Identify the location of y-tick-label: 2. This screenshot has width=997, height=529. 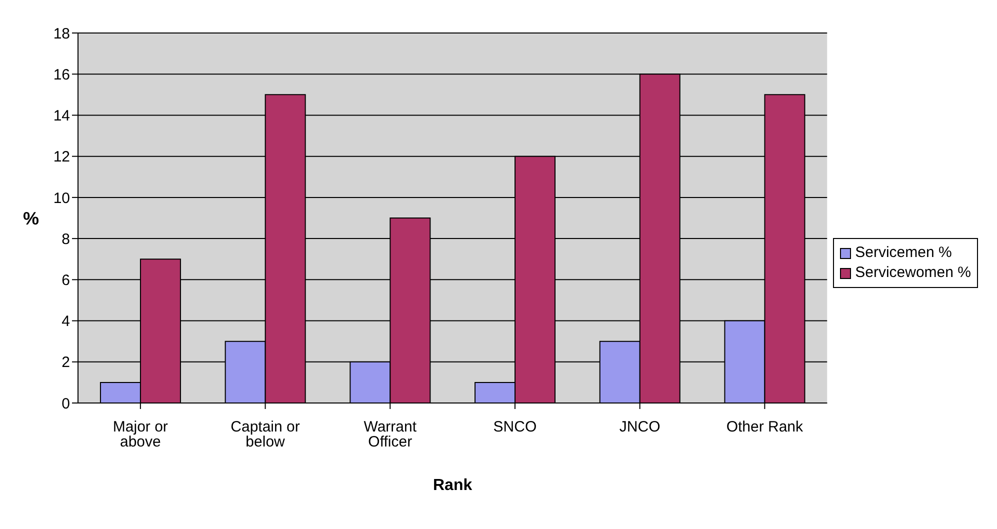
(66, 363).